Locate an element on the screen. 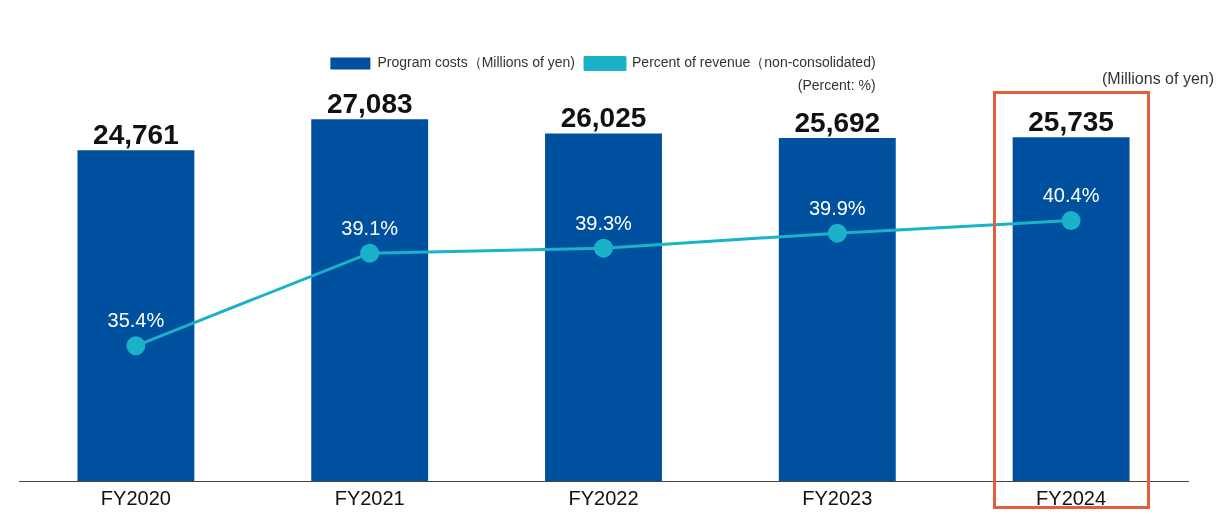 This screenshot has width=1226, height=525. x-tick-label: FY2023 is located at coordinates (837, 497).